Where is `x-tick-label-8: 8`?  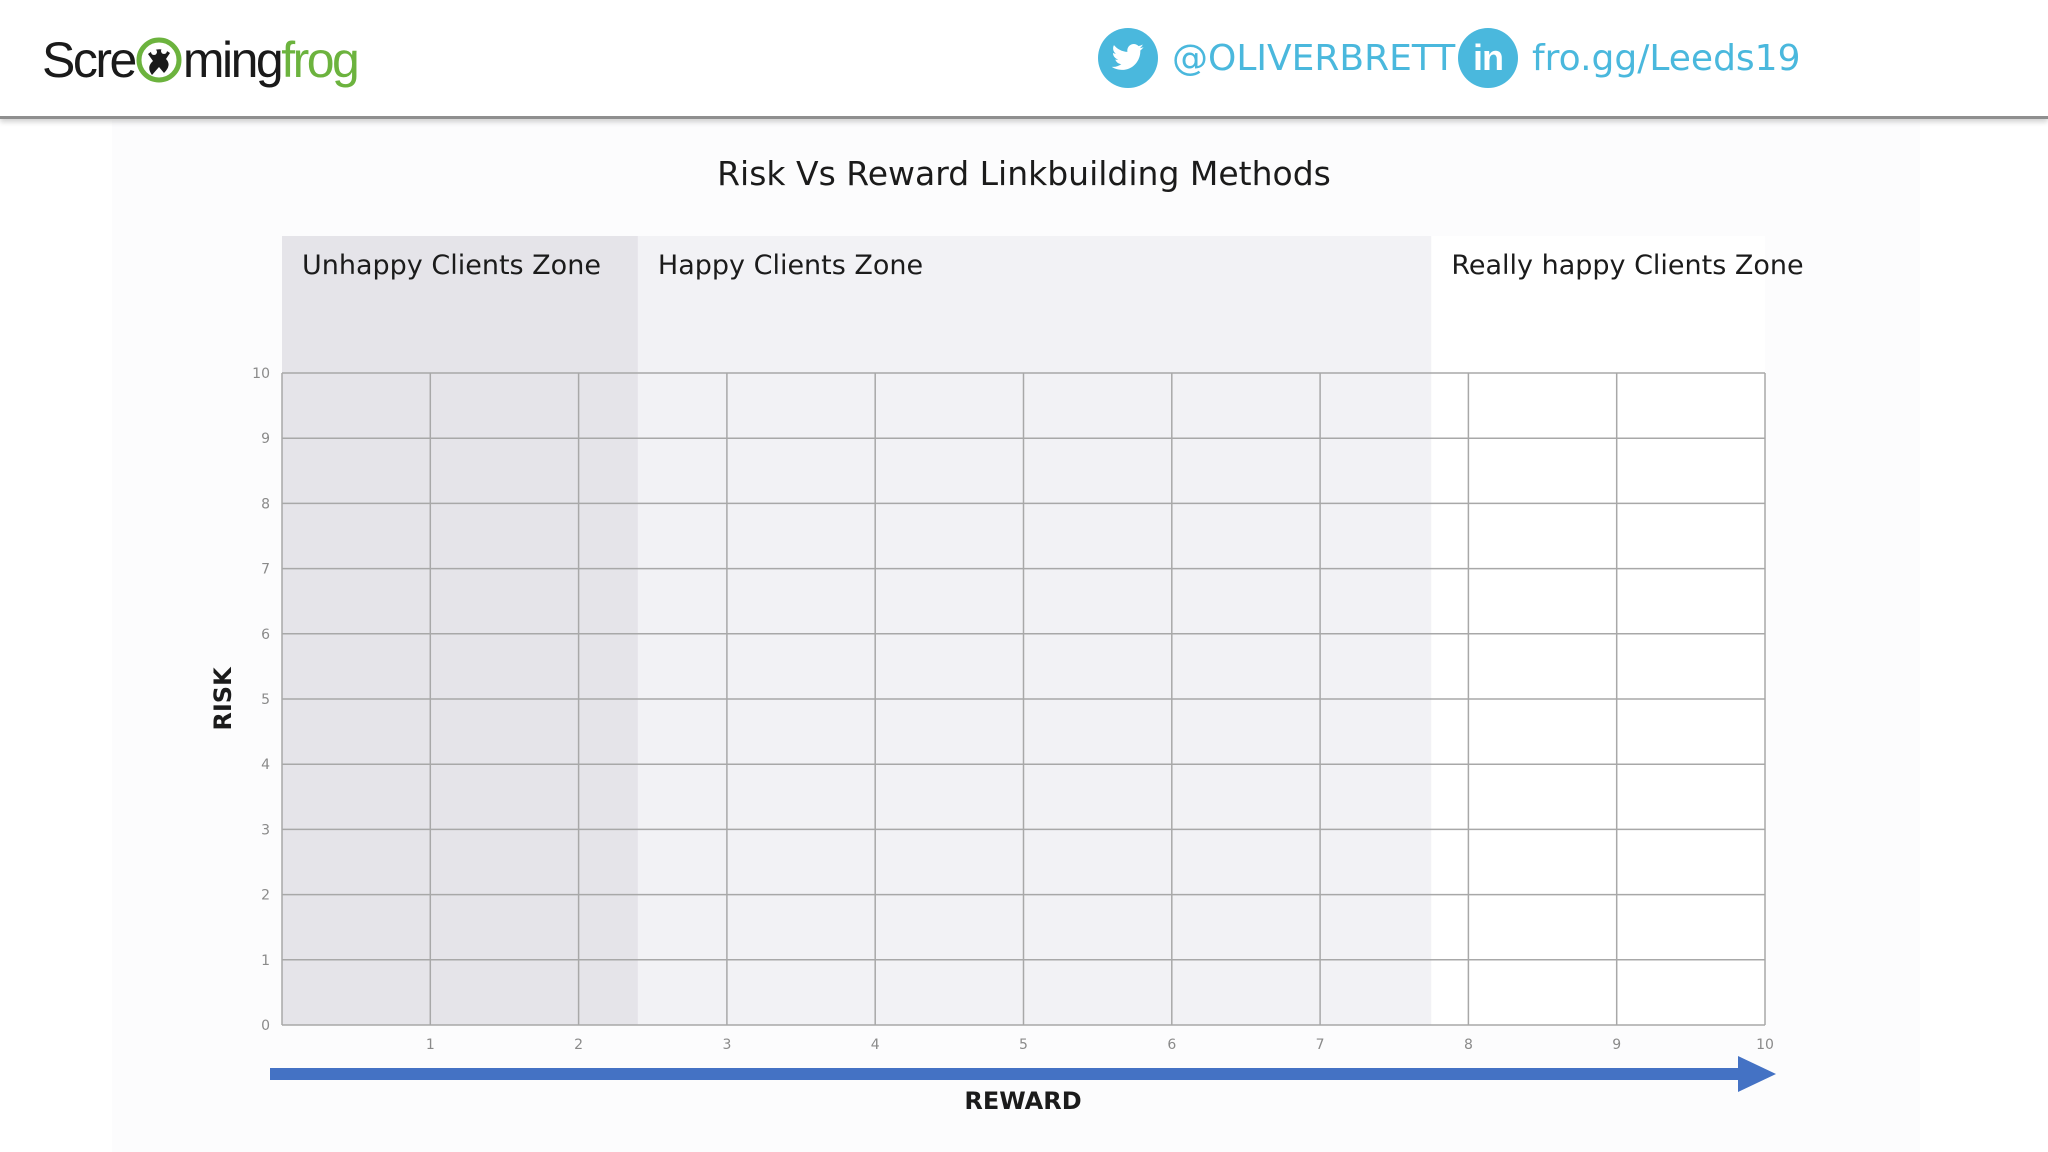
x-tick-label-8: 8 is located at coordinates (1468, 1045).